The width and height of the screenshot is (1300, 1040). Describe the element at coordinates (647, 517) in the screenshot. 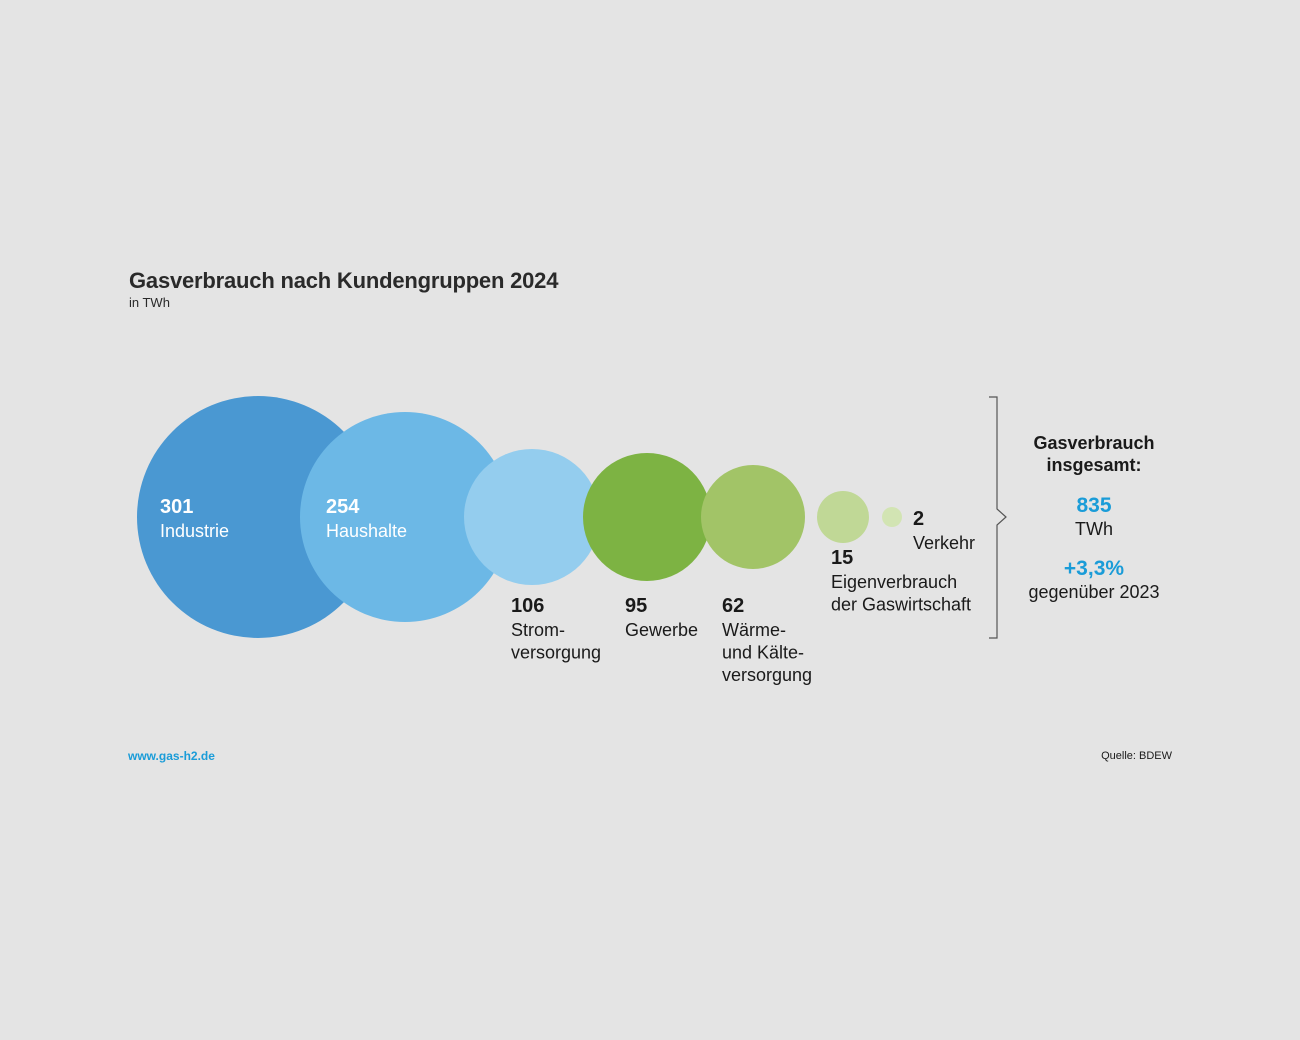

I see `bubble-gewerbe` at that location.